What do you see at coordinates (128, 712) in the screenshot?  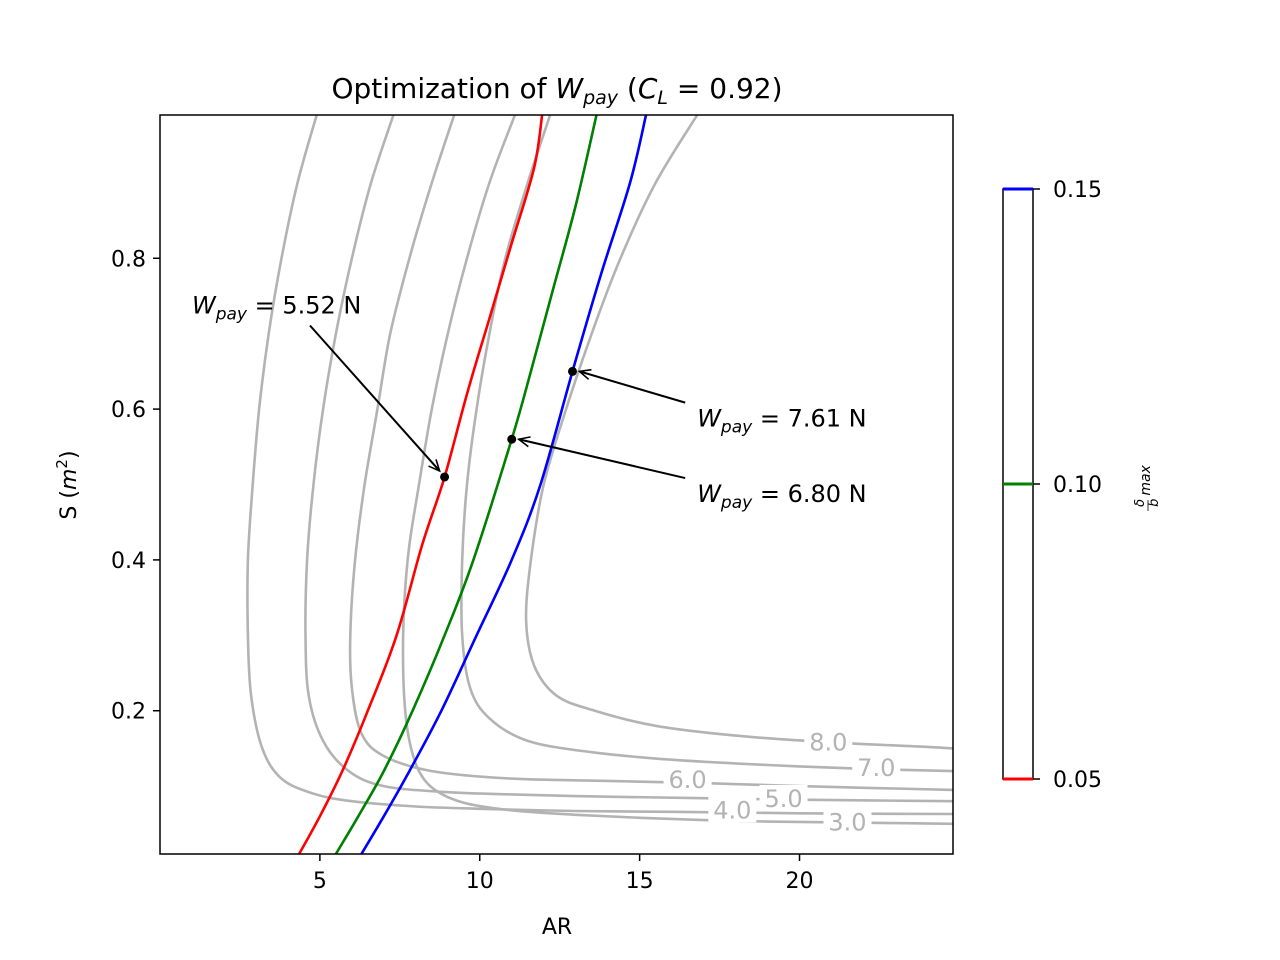 I see `y-tick-label: 0.2` at bounding box center [128, 712].